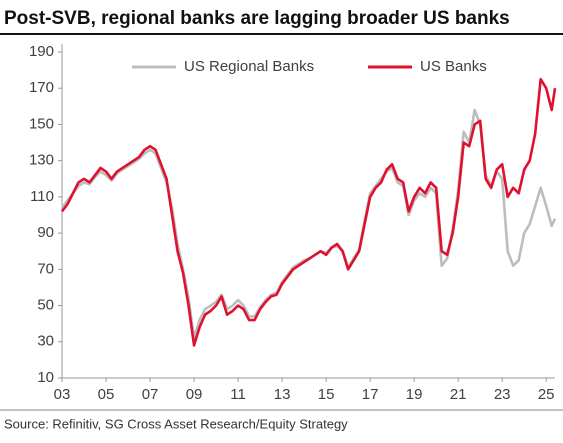  What do you see at coordinates (45, 341) in the screenshot?
I see `y-tick-label: 30` at bounding box center [45, 341].